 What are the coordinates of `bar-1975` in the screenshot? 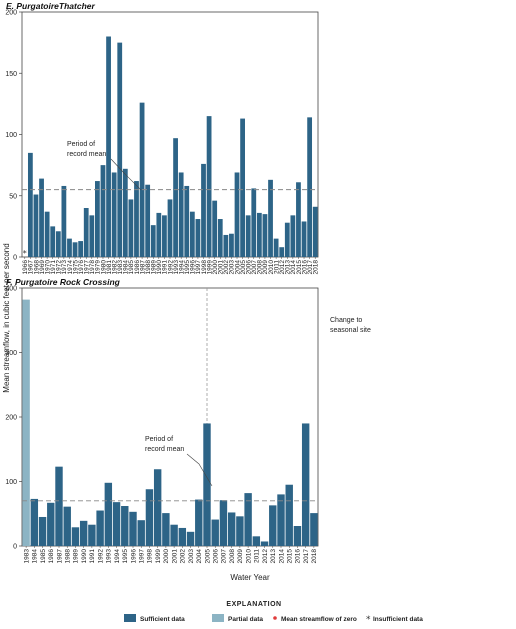 It's located at (75, 249).